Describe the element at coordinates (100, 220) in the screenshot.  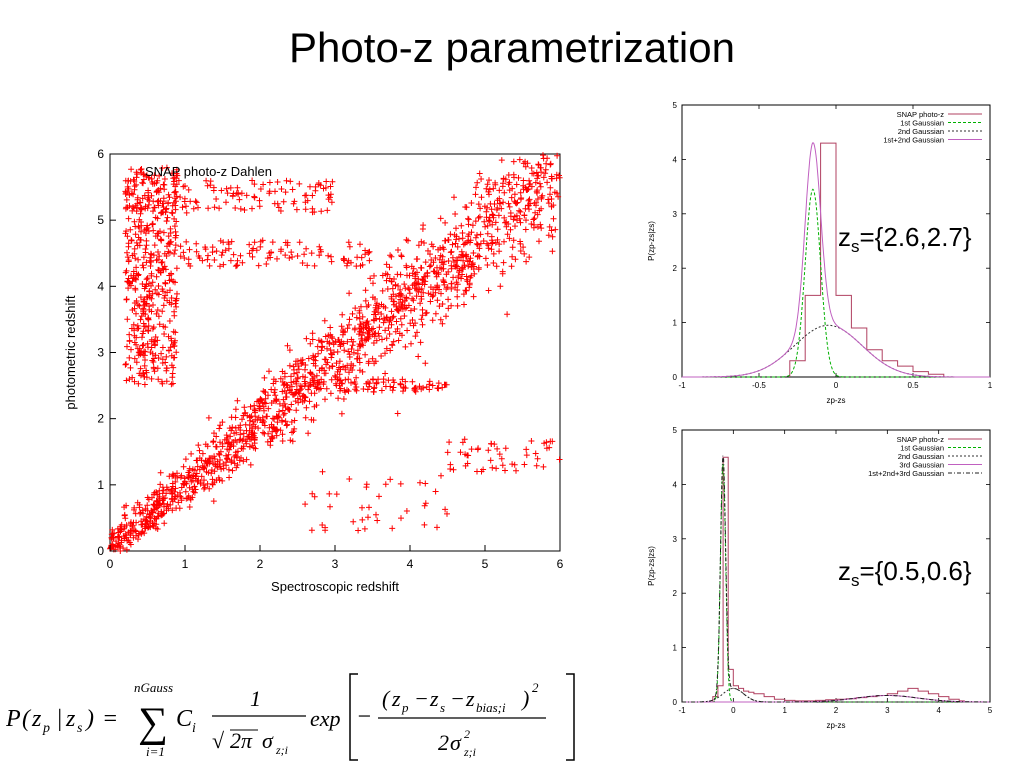
I see `scatter-ytick-label-5: 5` at that location.